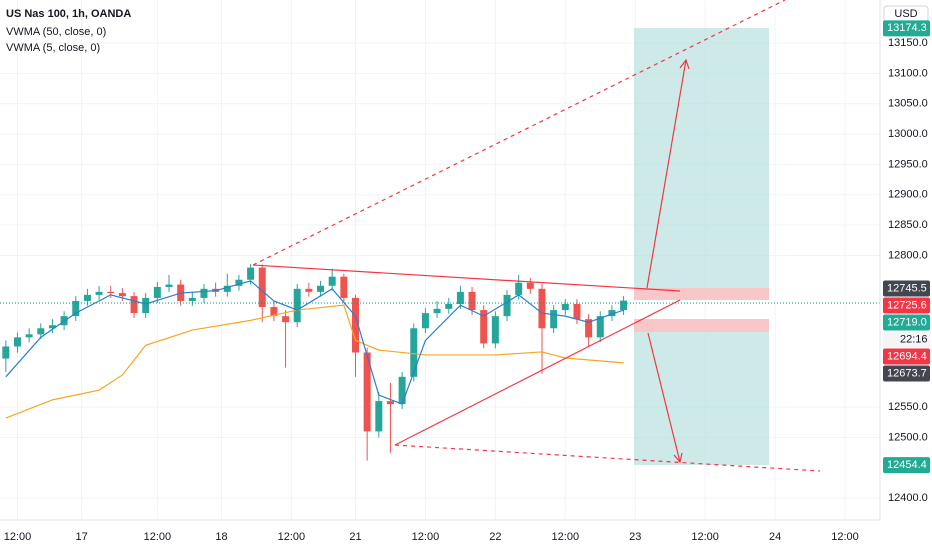 The image size is (932, 550). I want to click on y-tick-label: 12400.0, so click(908, 498).